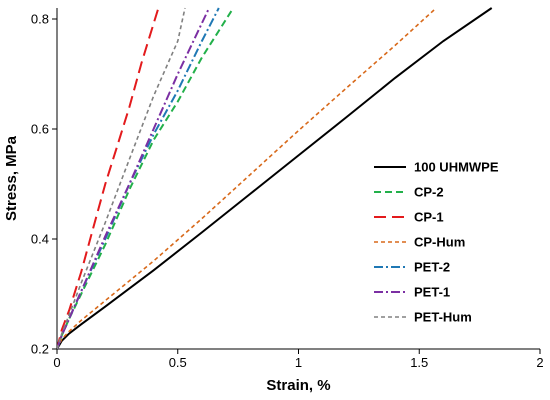 The image size is (550, 400). What do you see at coordinates (432, 292) in the screenshot?
I see `legend-label: PET-1` at bounding box center [432, 292].